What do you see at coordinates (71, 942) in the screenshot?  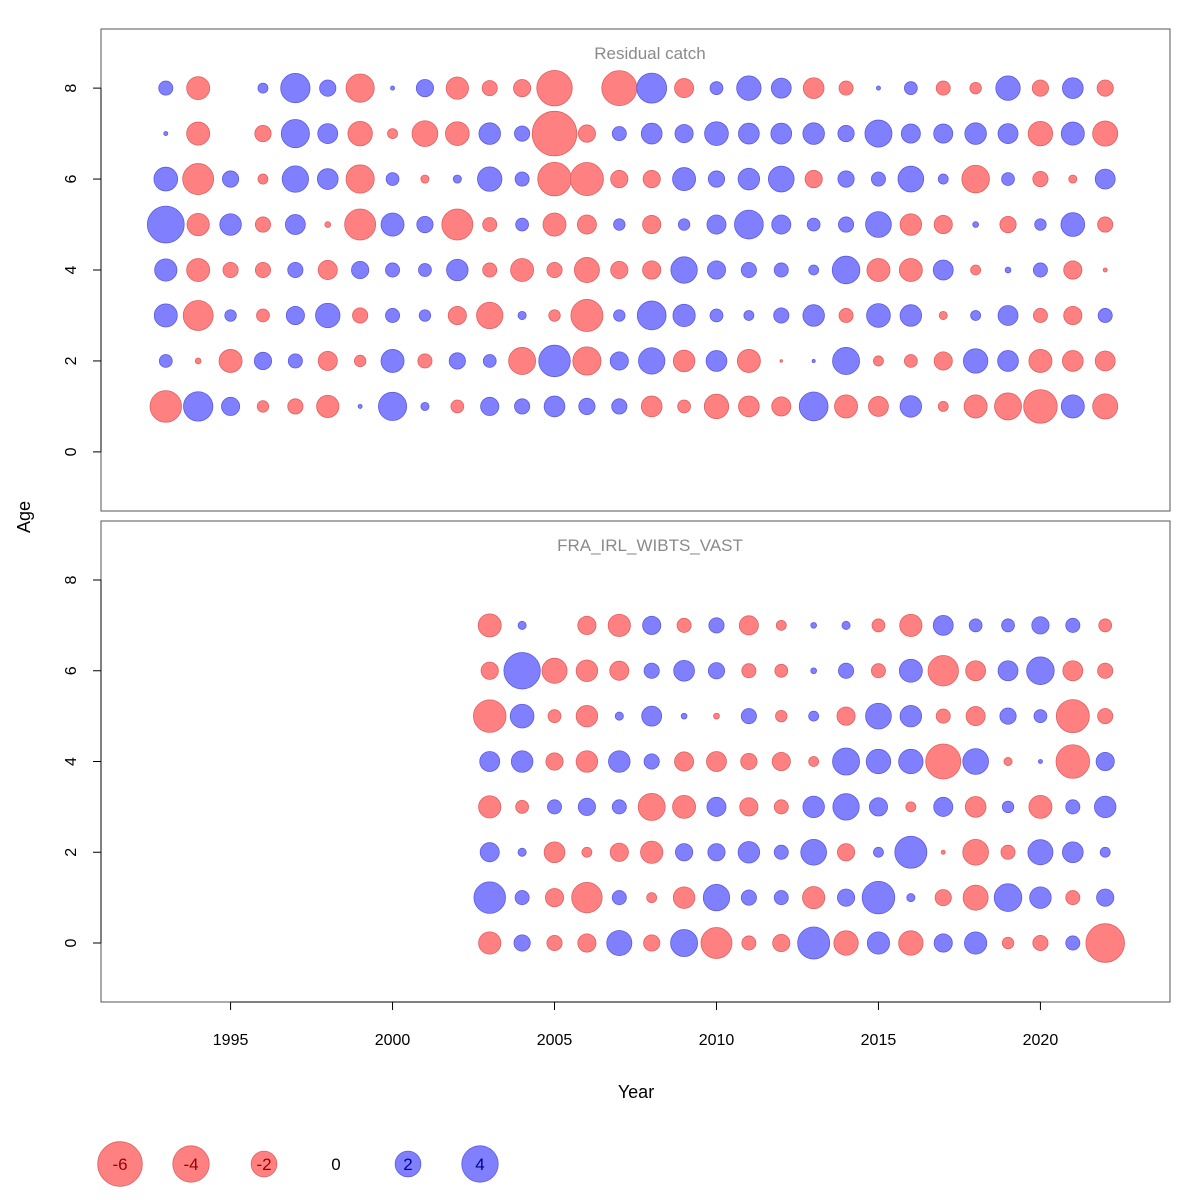 I see `y-tick-label: 0` at bounding box center [71, 942].